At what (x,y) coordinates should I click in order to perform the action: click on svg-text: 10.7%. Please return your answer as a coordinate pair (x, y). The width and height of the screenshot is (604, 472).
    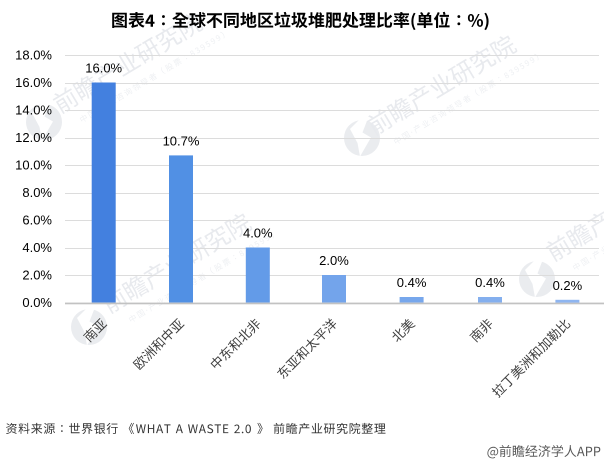
    Looking at the image, I should click on (181, 140).